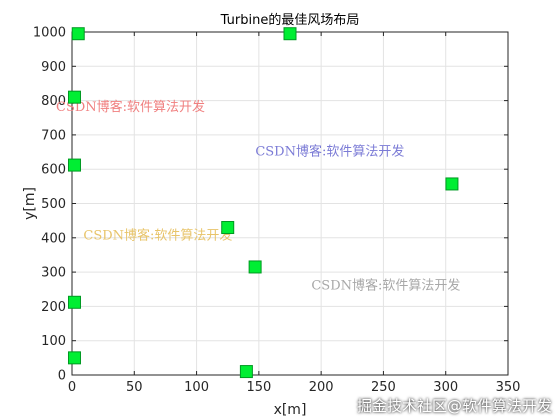 The image size is (560, 420). I want to click on x-tick-label: 300, so click(445, 387).